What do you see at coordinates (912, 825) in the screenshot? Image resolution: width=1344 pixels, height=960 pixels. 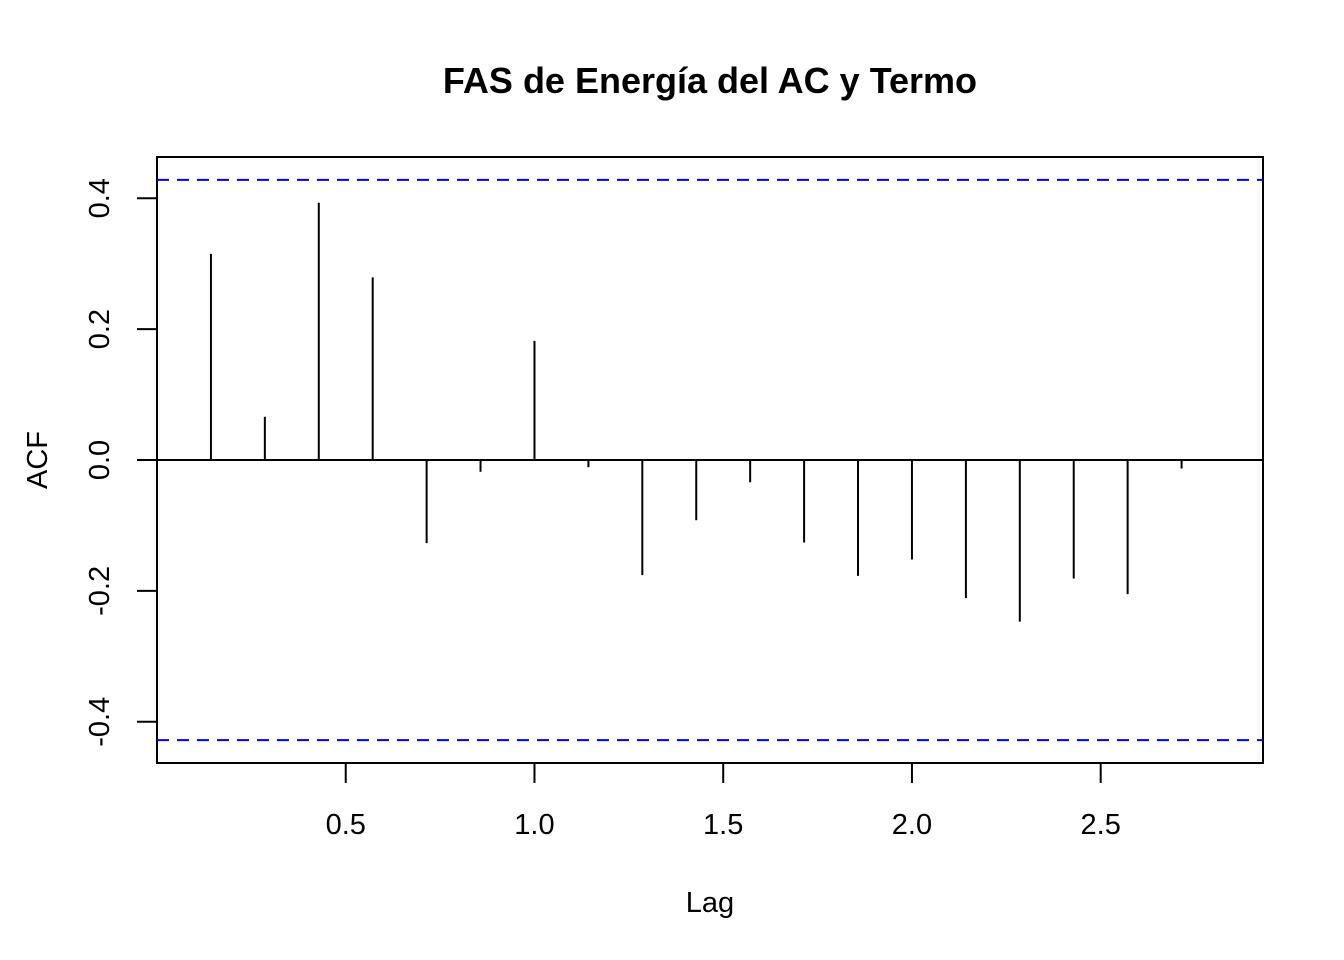 I see `x-tick-label: 2.0` at bounding box center [912, 825].